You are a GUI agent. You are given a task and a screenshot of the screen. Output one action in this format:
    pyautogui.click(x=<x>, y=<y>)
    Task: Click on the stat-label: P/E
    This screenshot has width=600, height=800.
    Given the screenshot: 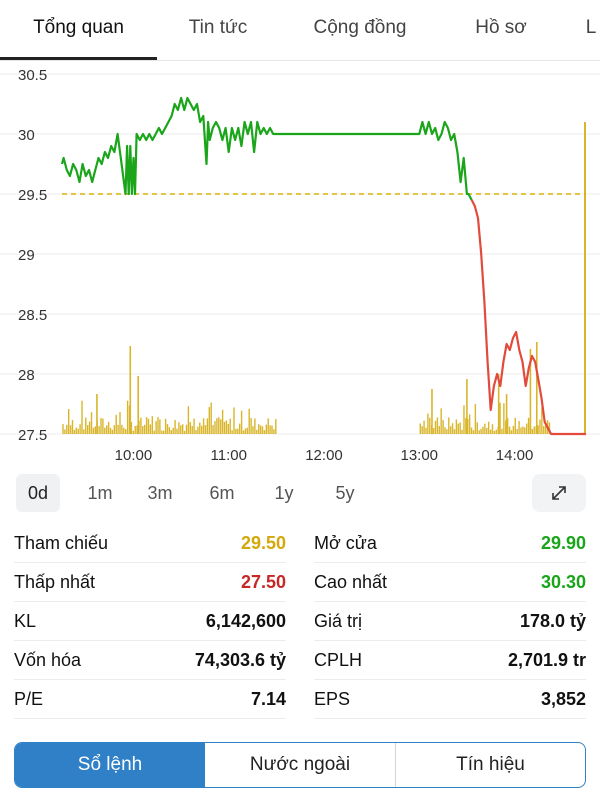 What is the action you would take?
    pyautogui.click(x=29, y=699)
    